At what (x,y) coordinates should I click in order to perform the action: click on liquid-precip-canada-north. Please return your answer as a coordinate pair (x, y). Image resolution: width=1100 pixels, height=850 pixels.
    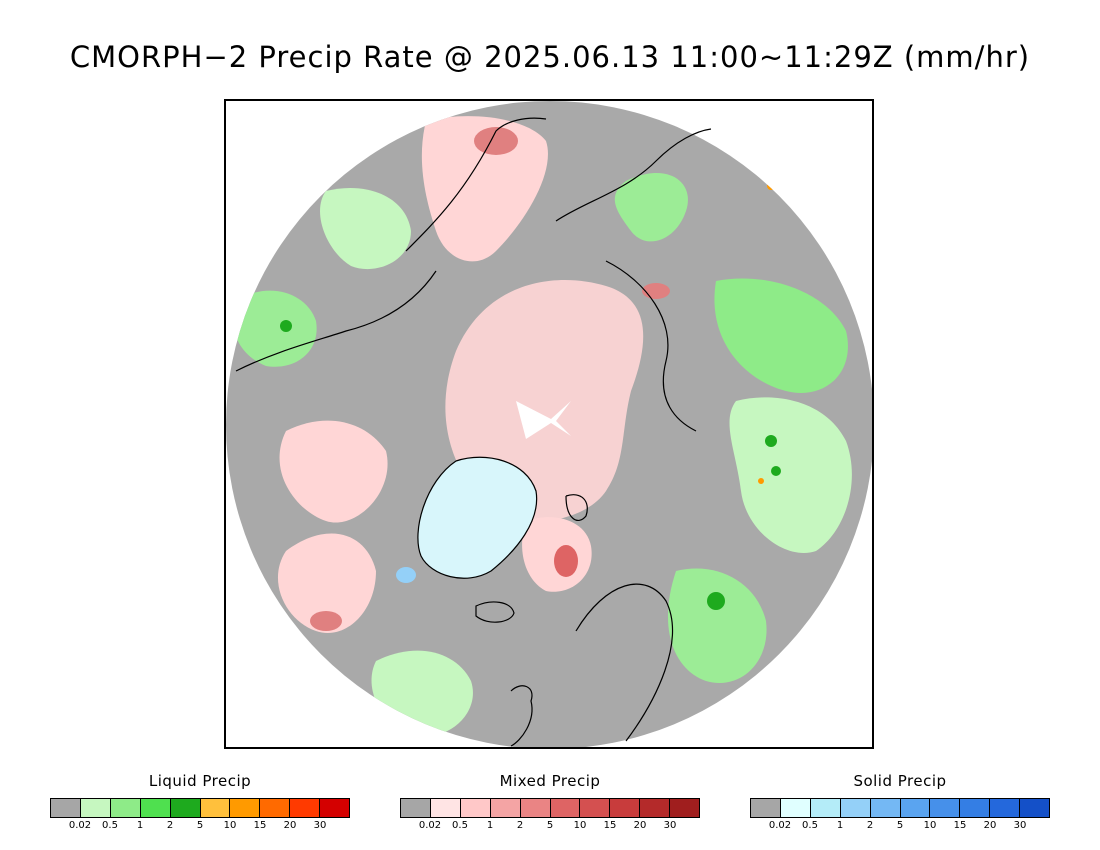
    Looking at the image, I should click on (365, 228).